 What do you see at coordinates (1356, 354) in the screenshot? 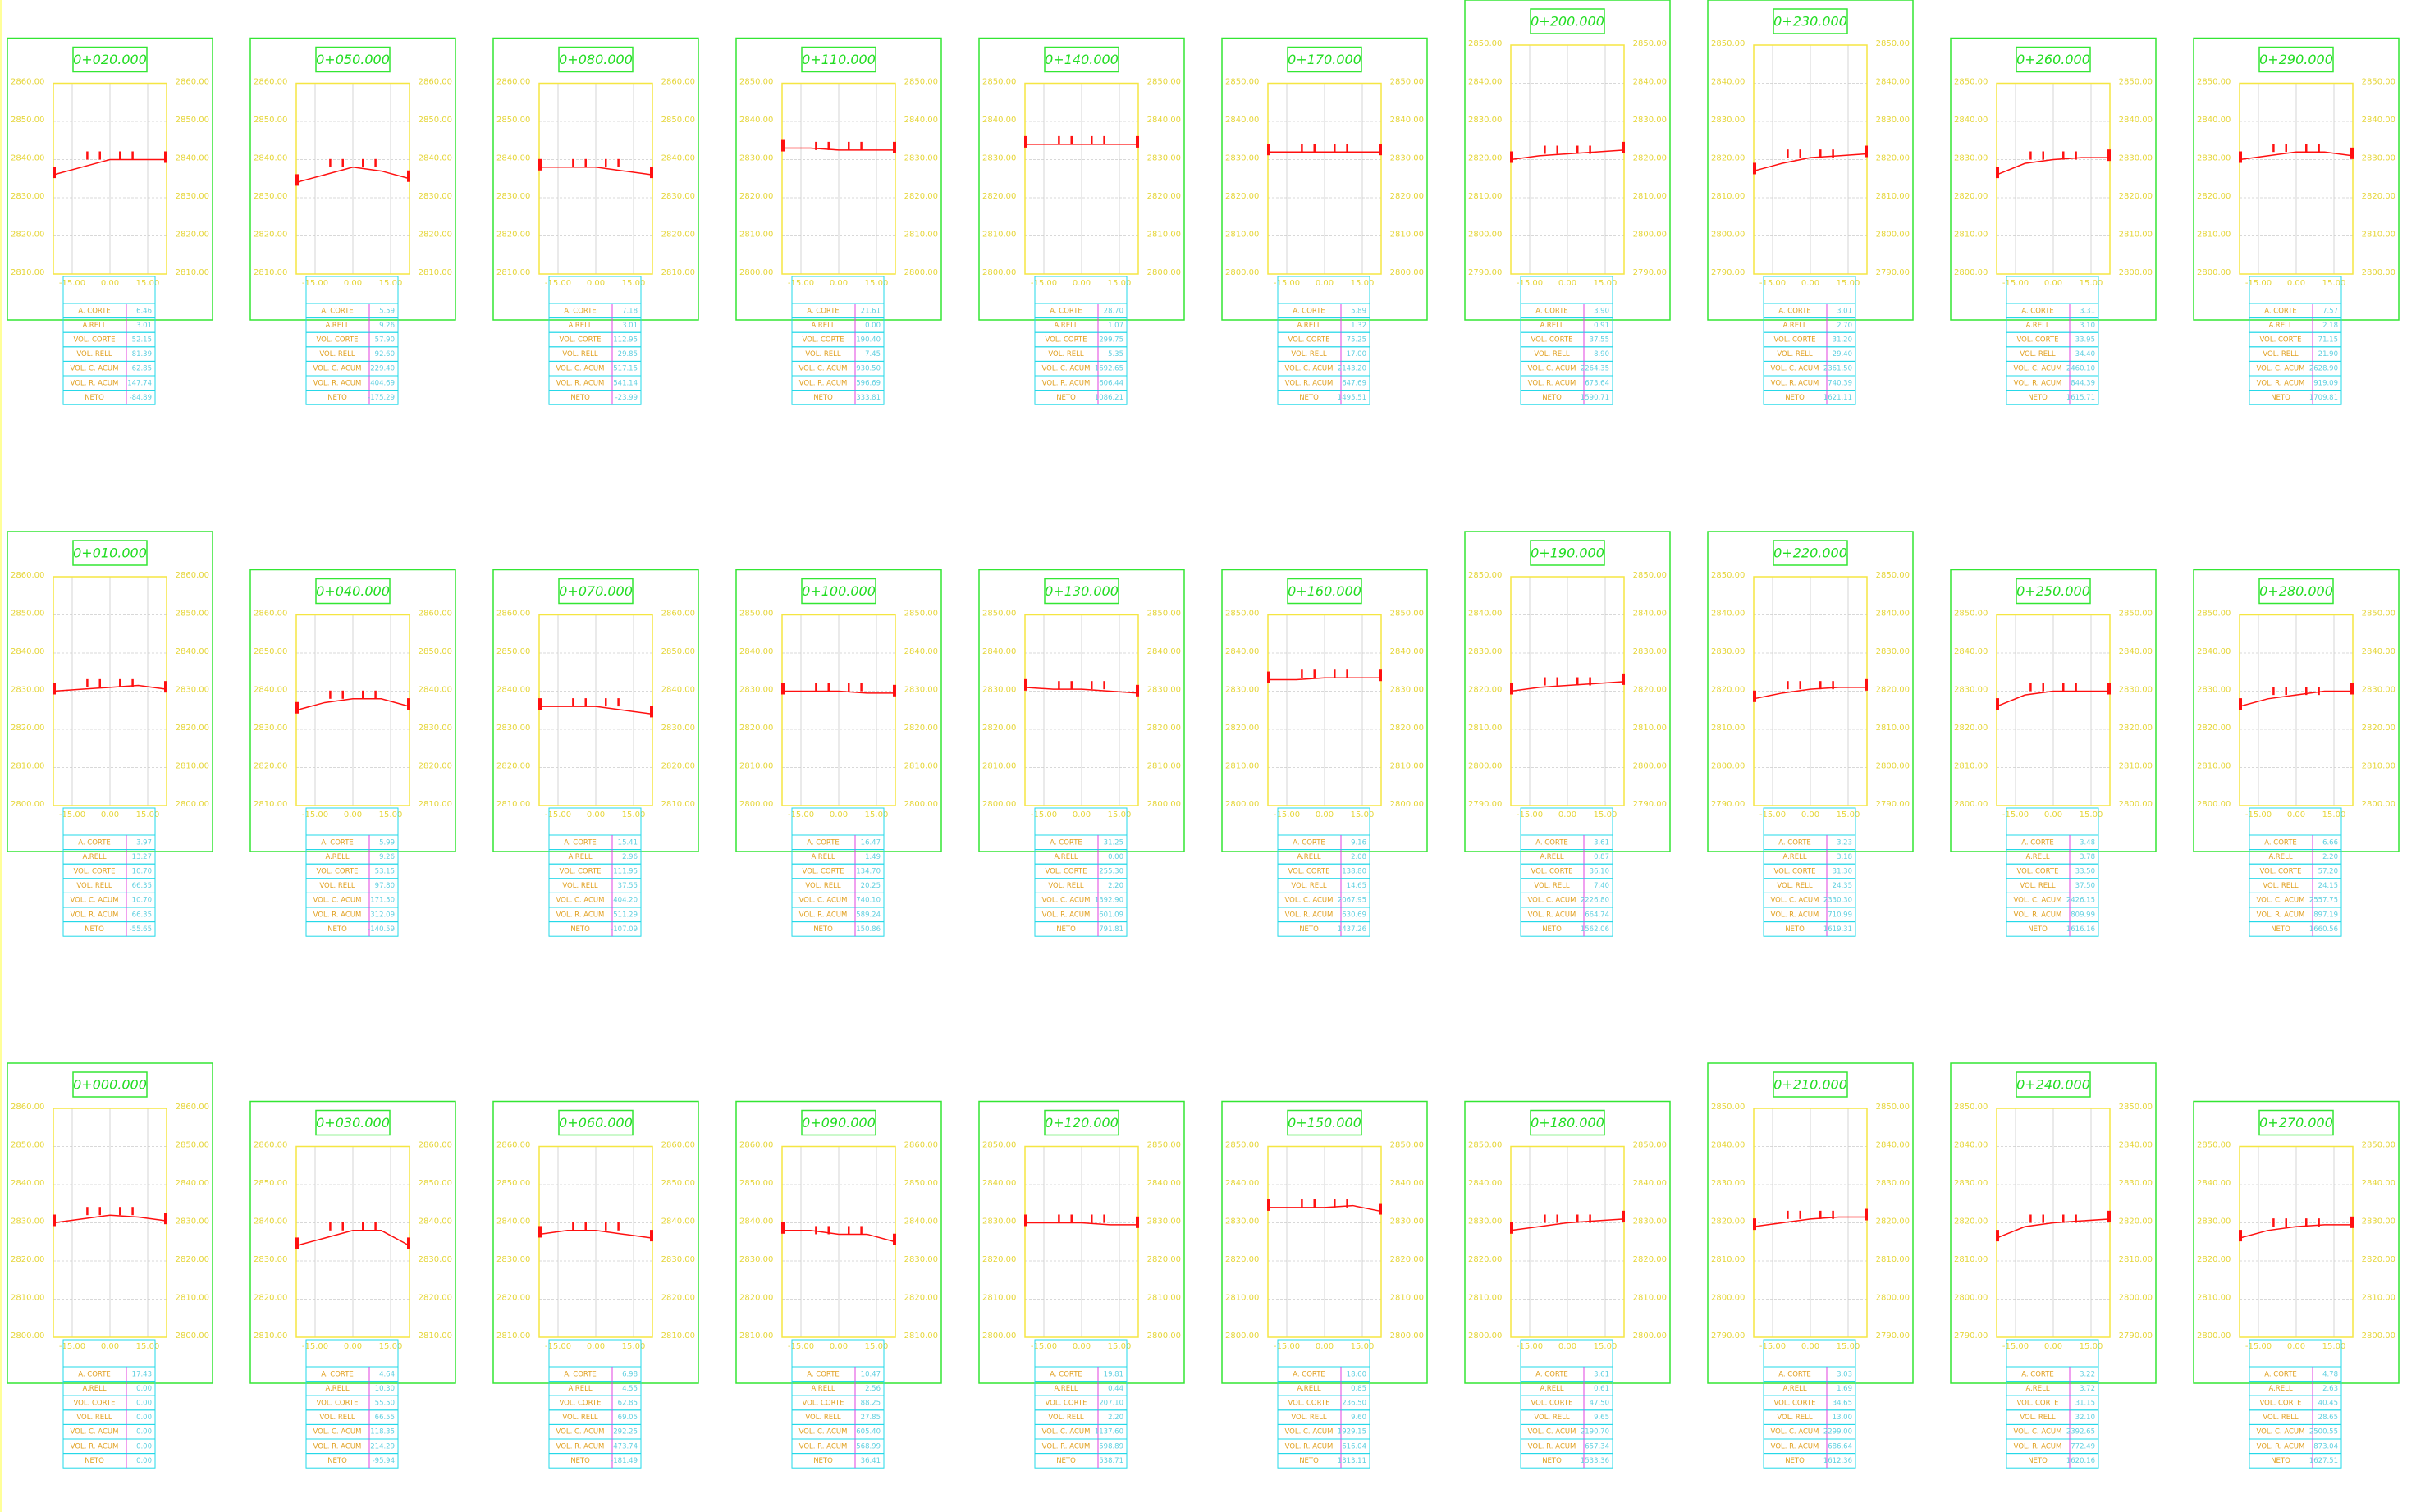
I see `table-value: 17.00` at bounding box center [1356, 354].